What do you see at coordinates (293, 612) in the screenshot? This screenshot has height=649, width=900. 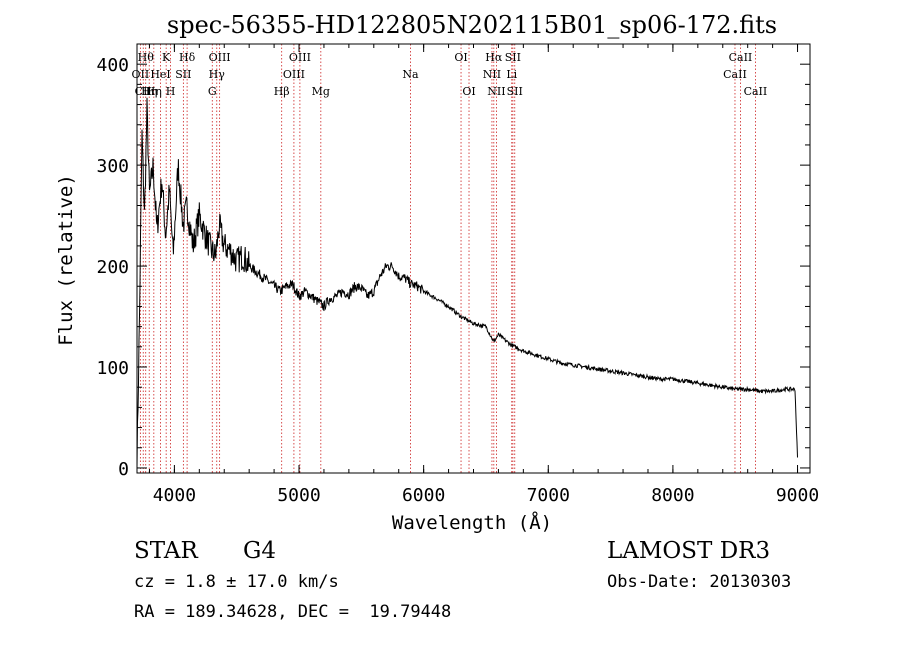 I see `coordinates: RA = 189.34628, DEC = 19.79448` at bounding box center [293, 612].